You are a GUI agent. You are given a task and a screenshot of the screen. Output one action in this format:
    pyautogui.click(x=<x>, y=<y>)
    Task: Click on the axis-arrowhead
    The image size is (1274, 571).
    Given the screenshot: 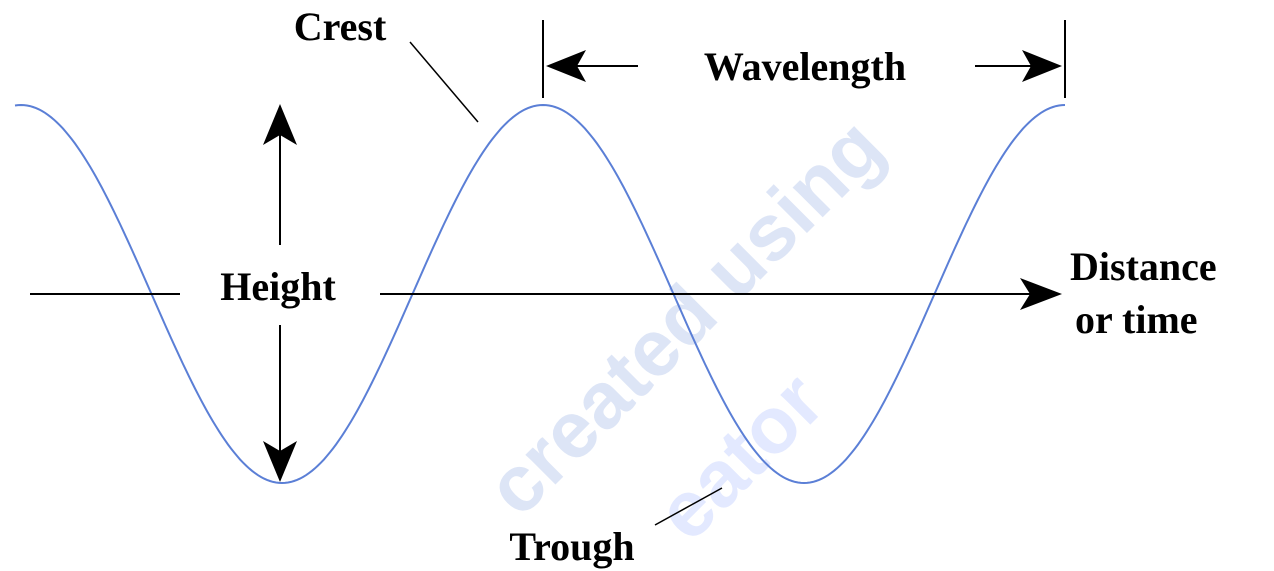 What is the action you would take?
    pyautogui.click(x=1041, y=294)
    